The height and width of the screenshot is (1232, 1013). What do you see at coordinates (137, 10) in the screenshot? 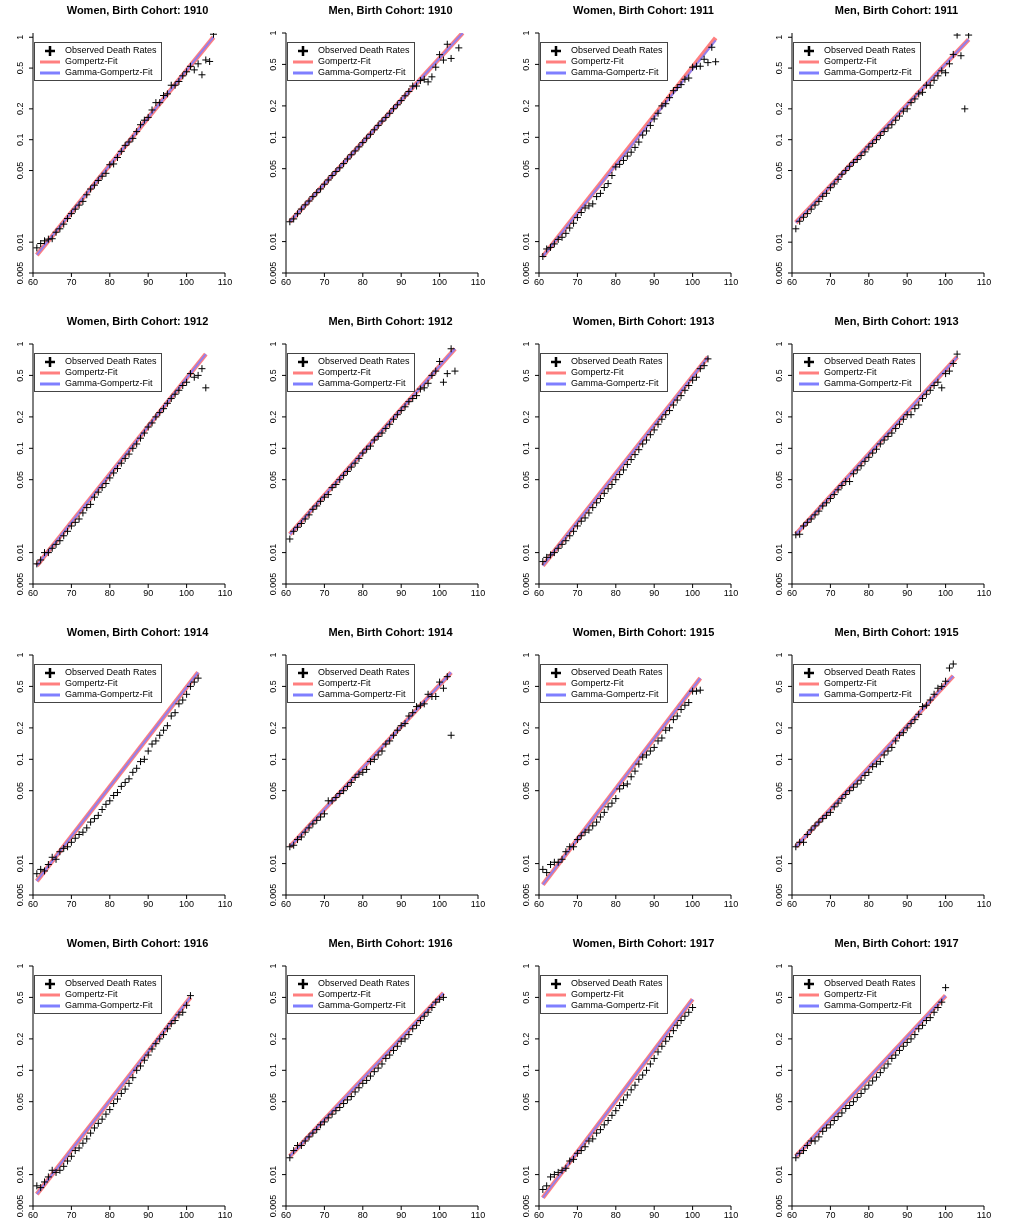
I see `chart-title: Women, Birth Cohort: 1910` at bounding box center [137, 10].